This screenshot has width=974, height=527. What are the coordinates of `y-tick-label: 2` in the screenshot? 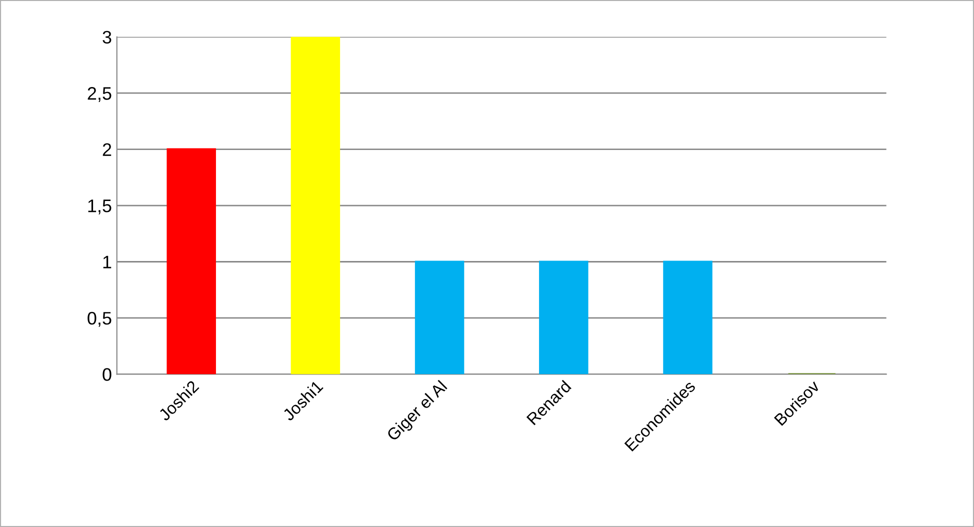 It's located at (107, 149).